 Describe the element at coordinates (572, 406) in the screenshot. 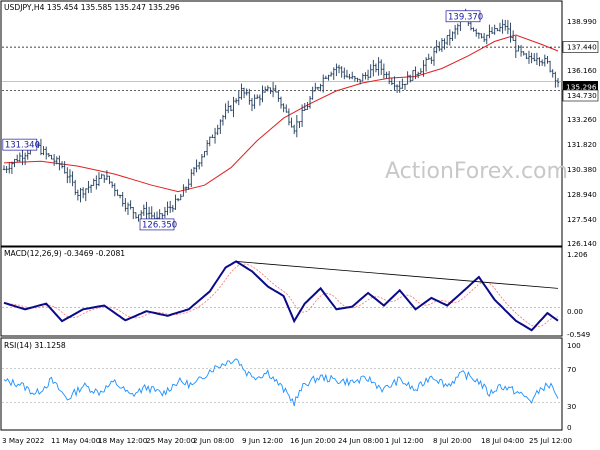

I see `rsi-tick-label: 30` at that location.